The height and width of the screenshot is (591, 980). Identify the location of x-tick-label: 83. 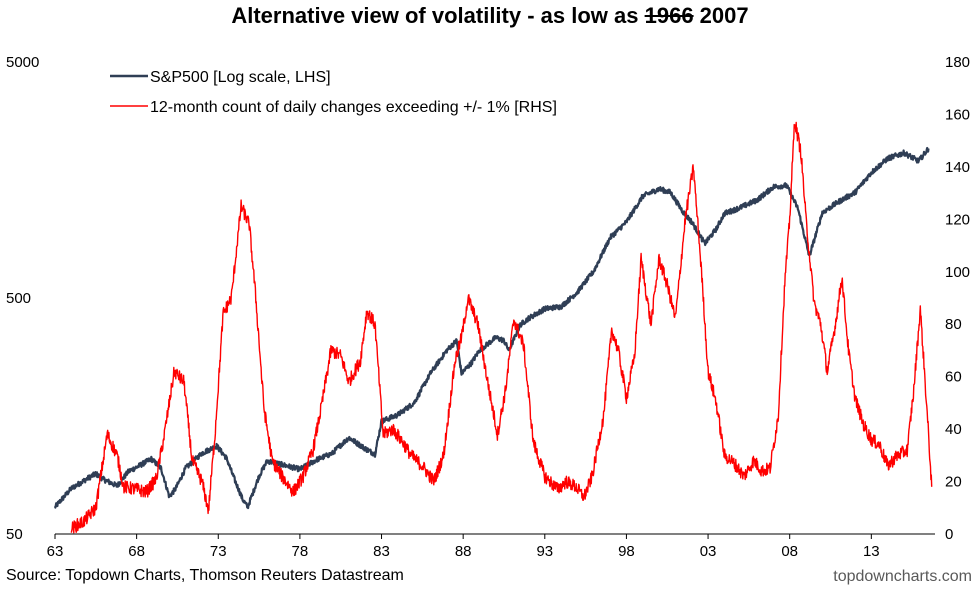
(381, 551).